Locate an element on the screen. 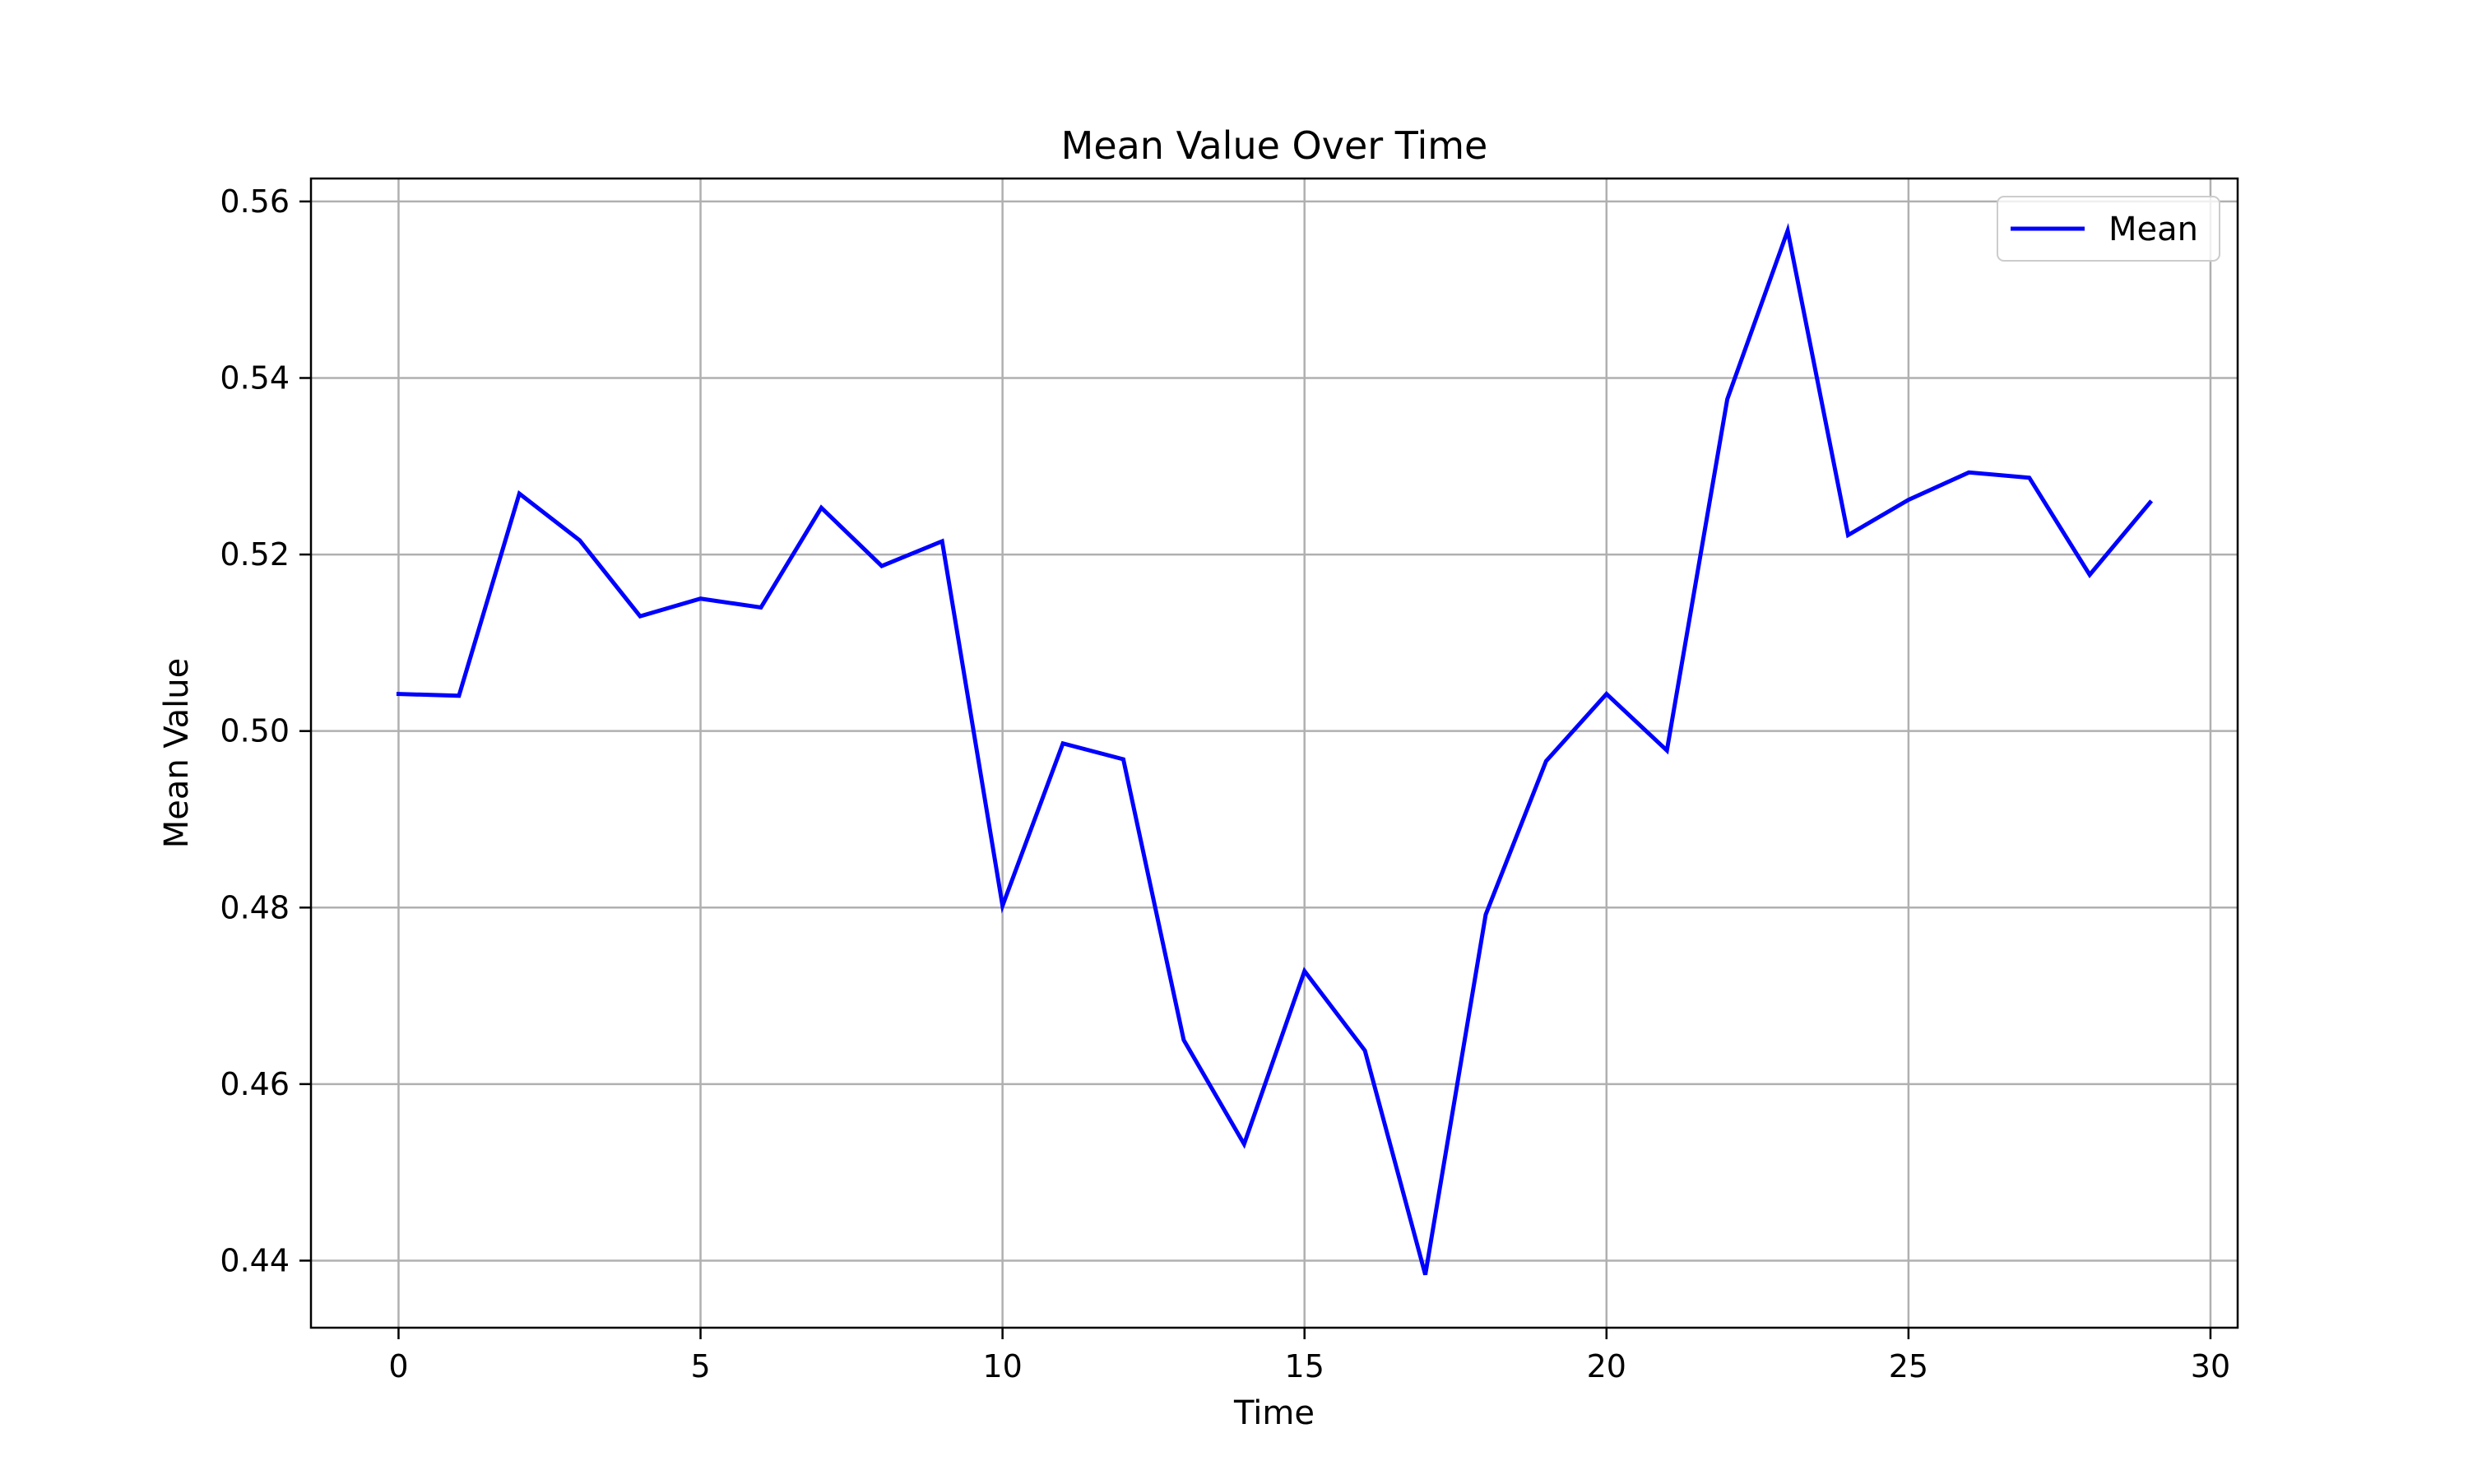 The image size is (2468, 1484). y-tick-label: 0.48 is located at coordinates (255, 907).